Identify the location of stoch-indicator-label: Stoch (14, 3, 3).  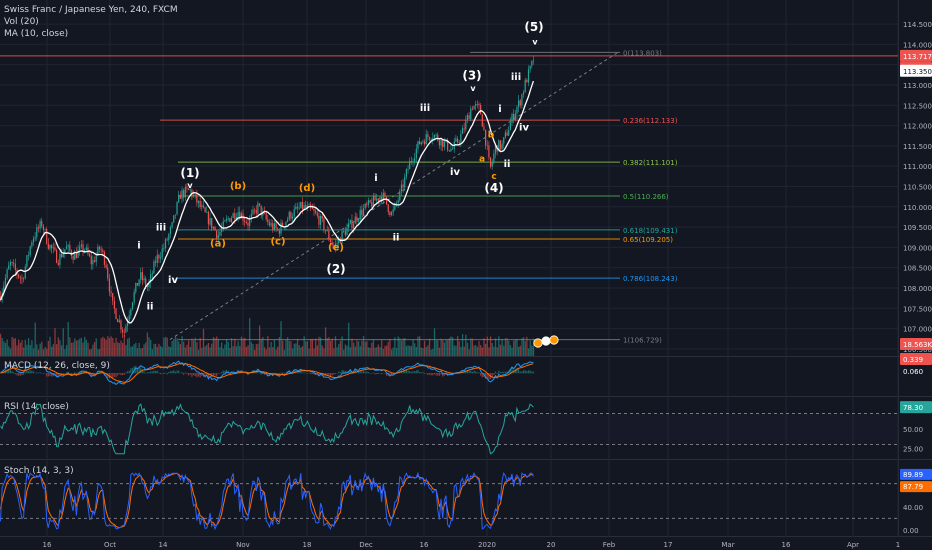
(39, 471).